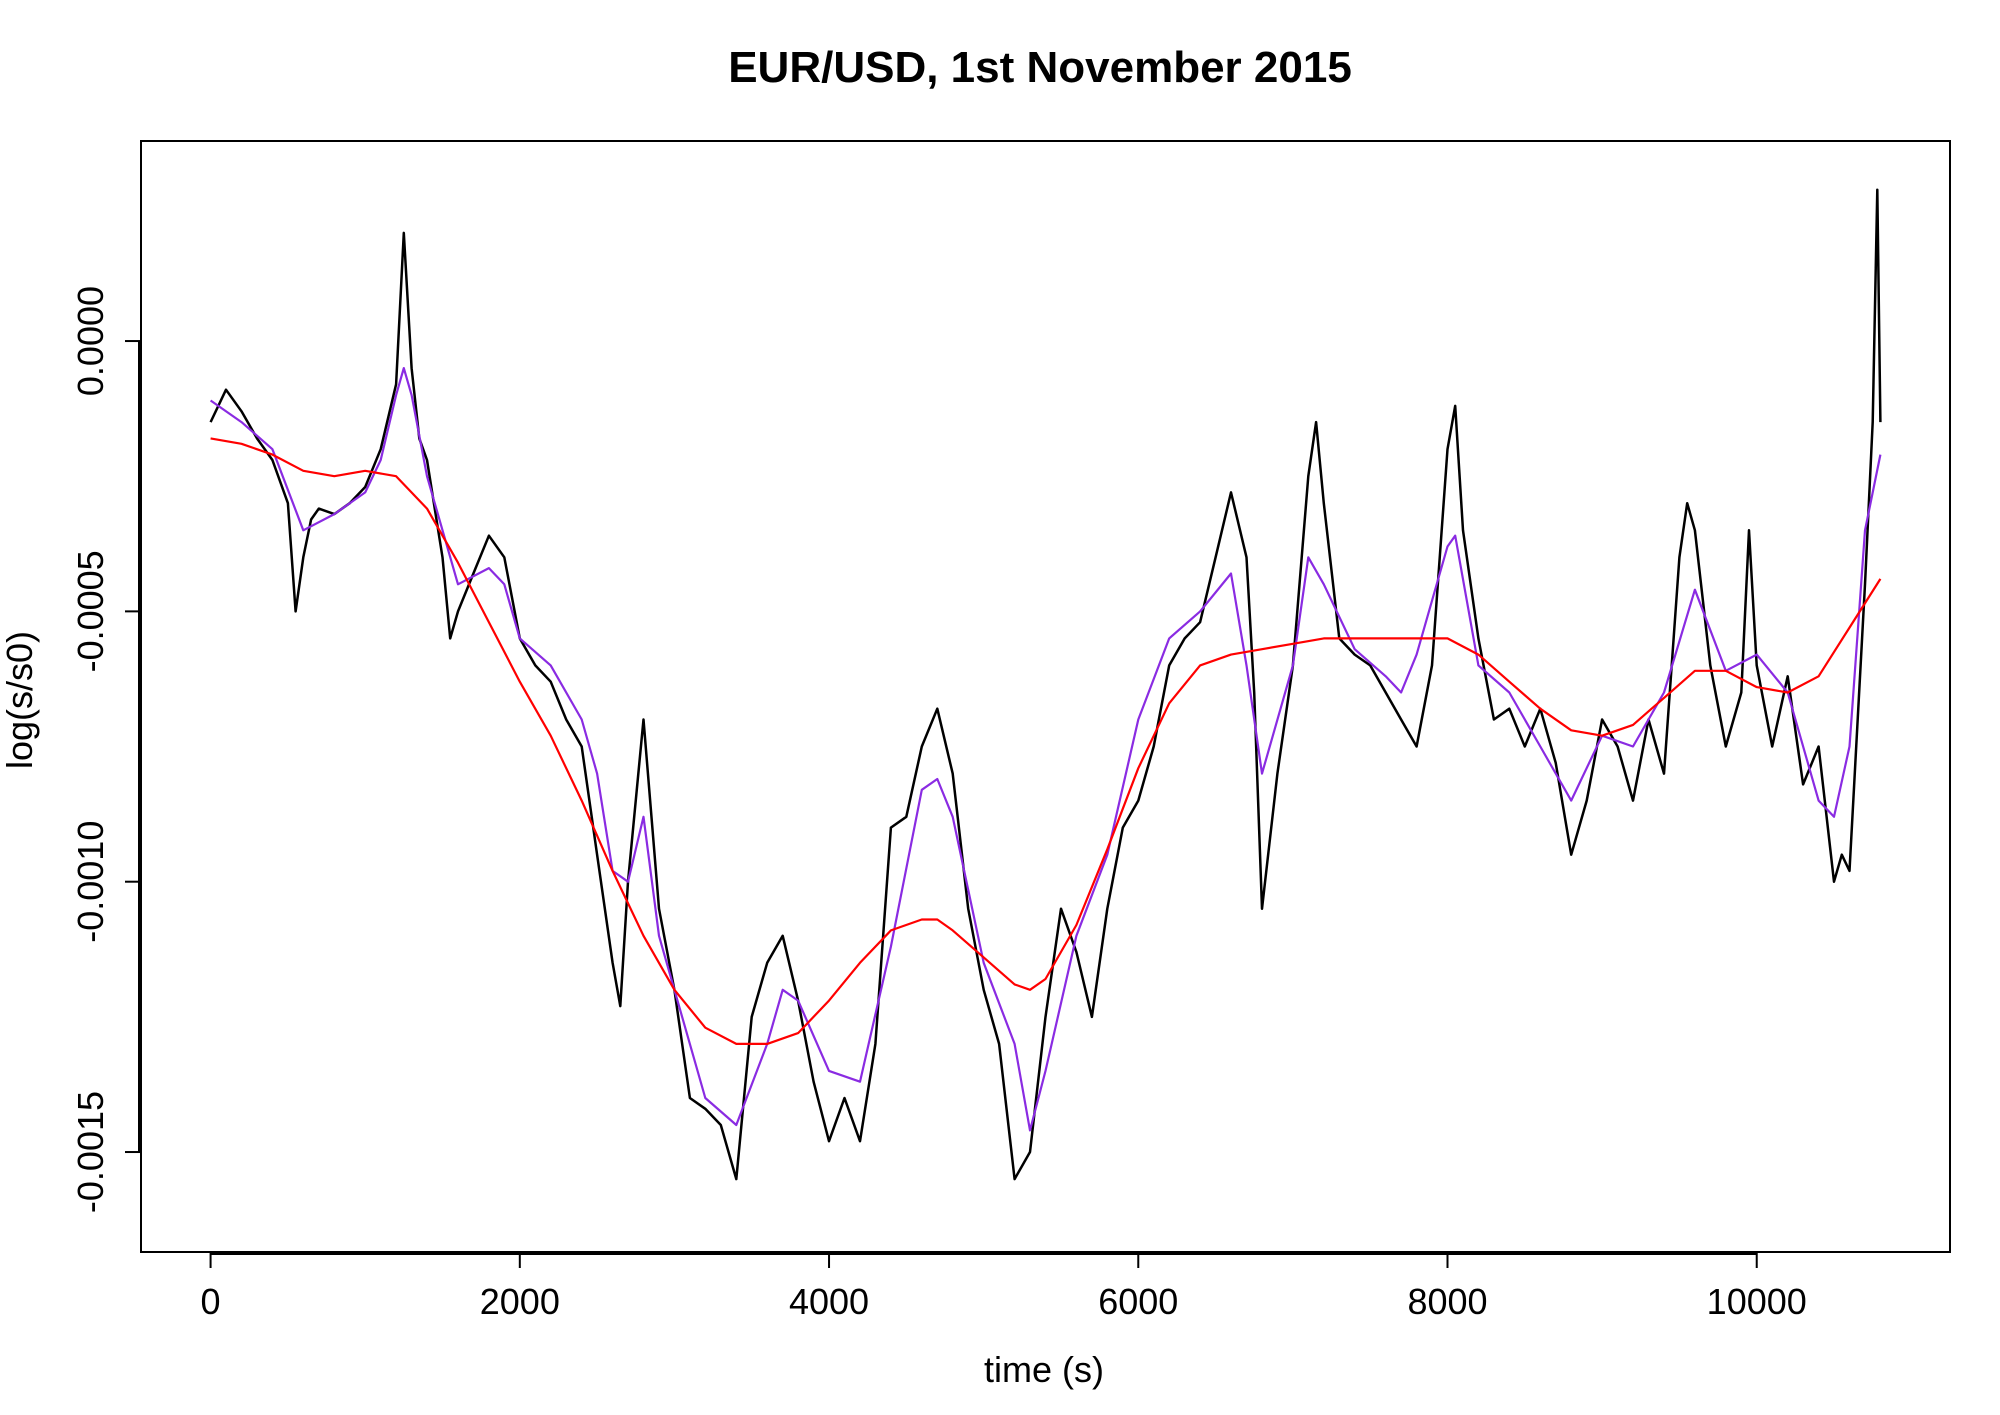 This screenshot has width=2000, height=1415. What do you see at coordinates (1757, 1301) in the screenshot?
I see `x-tick-label: 10000` at bounding box center [1757, 1301].